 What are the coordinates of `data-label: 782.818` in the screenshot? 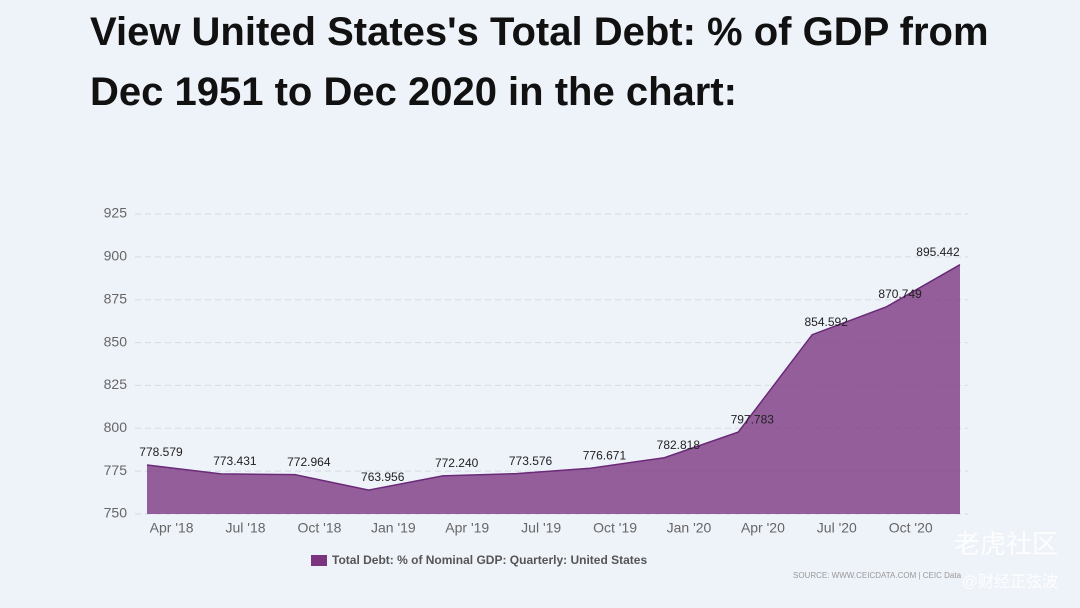 It's located at (679, 445).